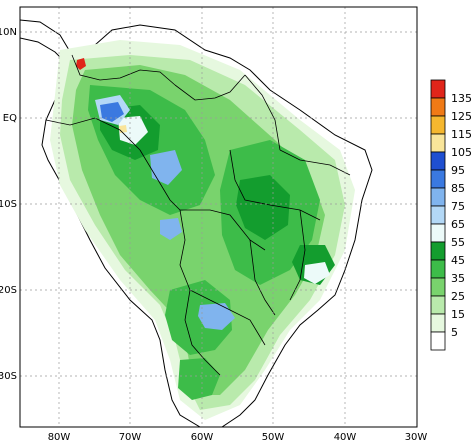  Describe the element at coordinates (273, 437) in the screenshot. I see `lon-label: 50W` at that location.